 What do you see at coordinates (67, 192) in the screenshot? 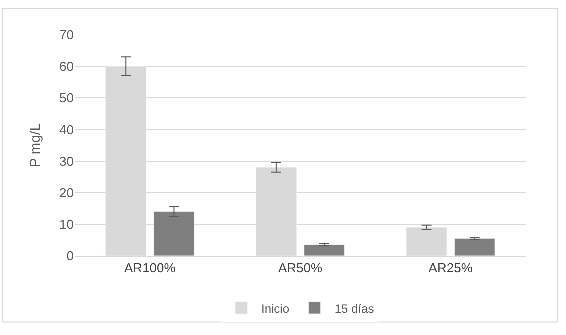
I see `y-tick-label: 20` at bounding box center [67, 192].